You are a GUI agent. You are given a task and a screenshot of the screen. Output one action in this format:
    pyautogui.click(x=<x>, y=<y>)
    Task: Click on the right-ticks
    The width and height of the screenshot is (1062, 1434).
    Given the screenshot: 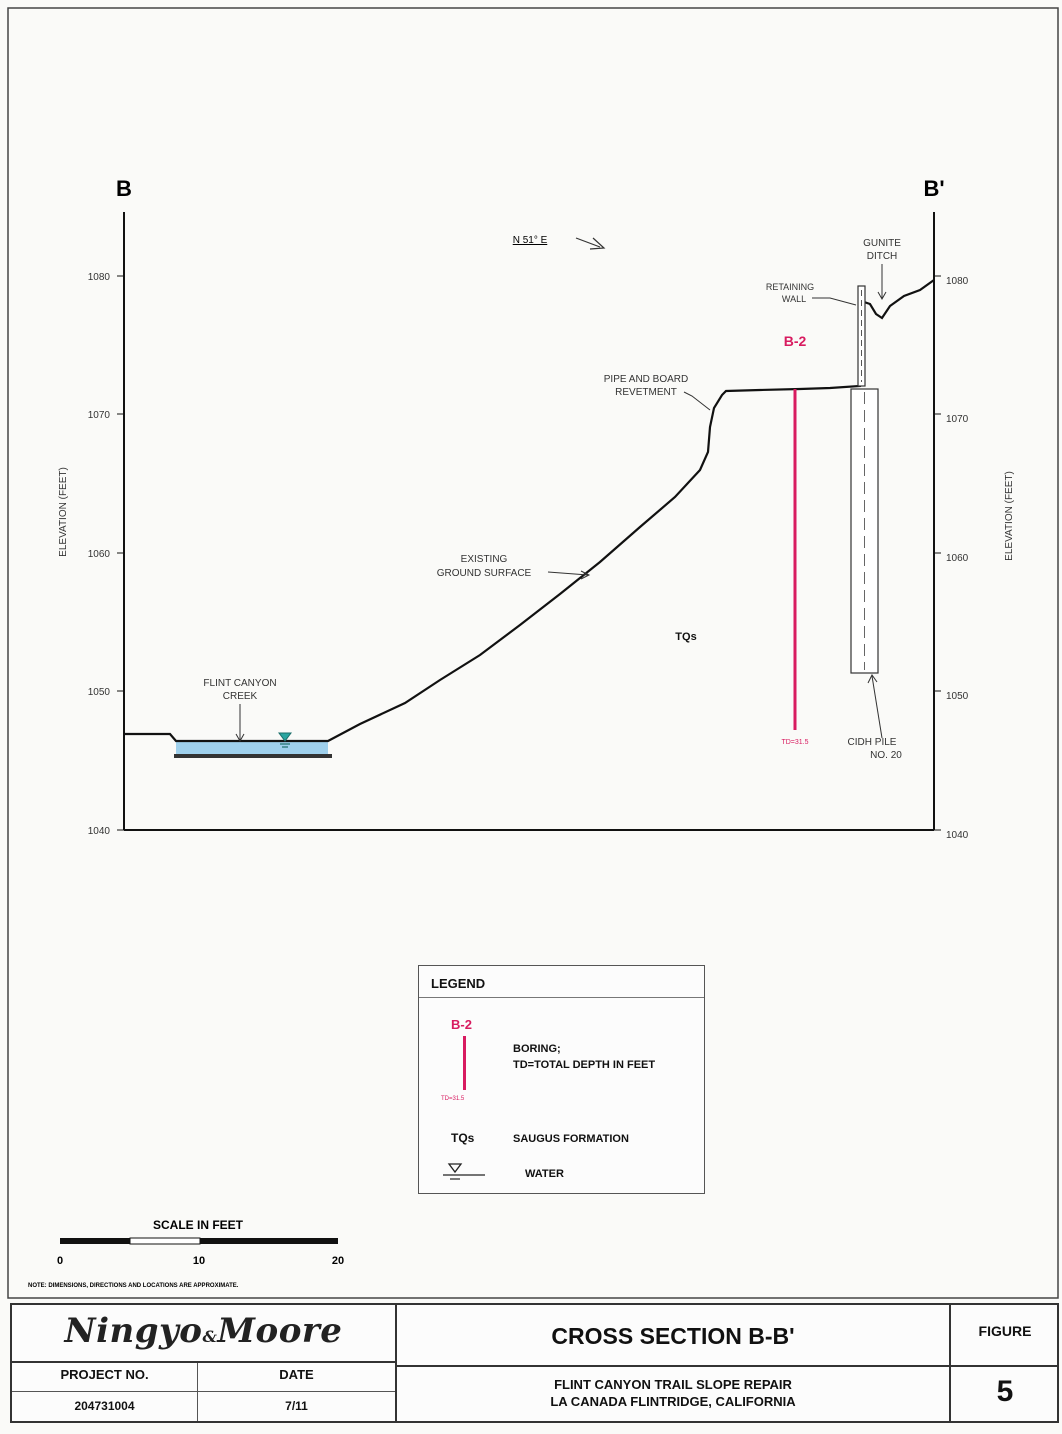 What is the action you would take?
    pyautogui.click(x=937, y=553)
    